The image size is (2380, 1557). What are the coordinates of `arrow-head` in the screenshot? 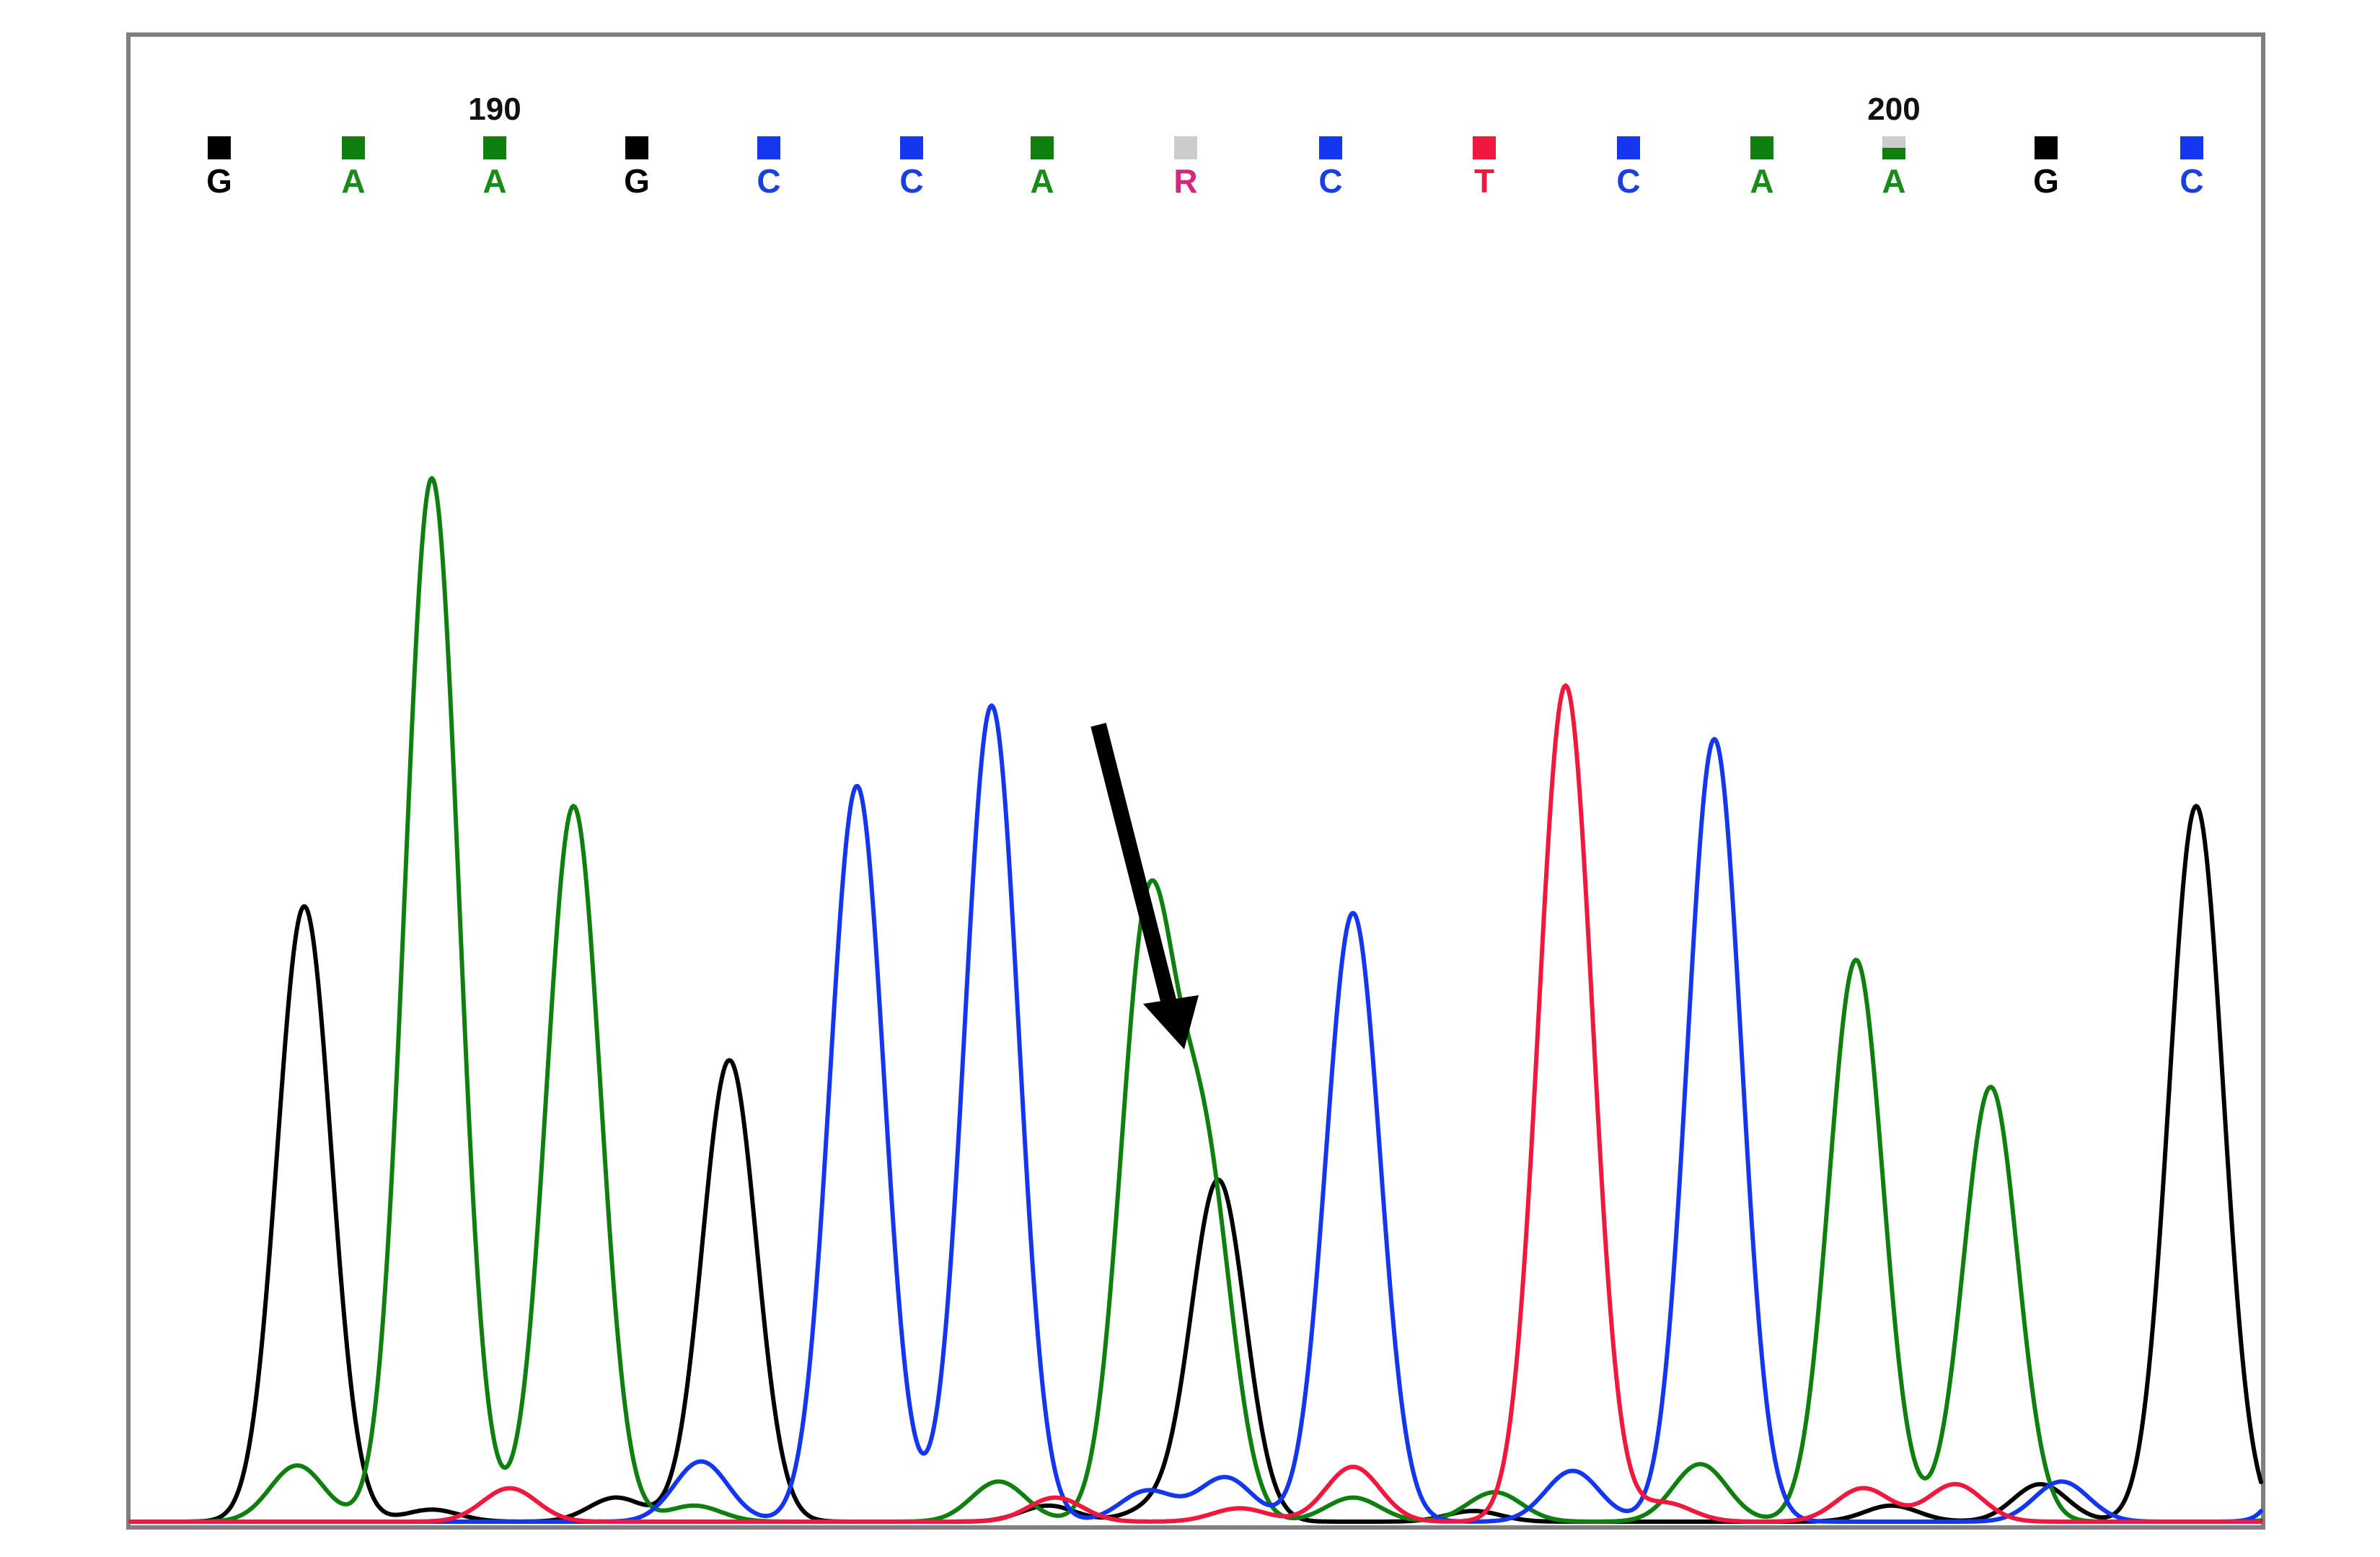 It's located at (1171, 1022).